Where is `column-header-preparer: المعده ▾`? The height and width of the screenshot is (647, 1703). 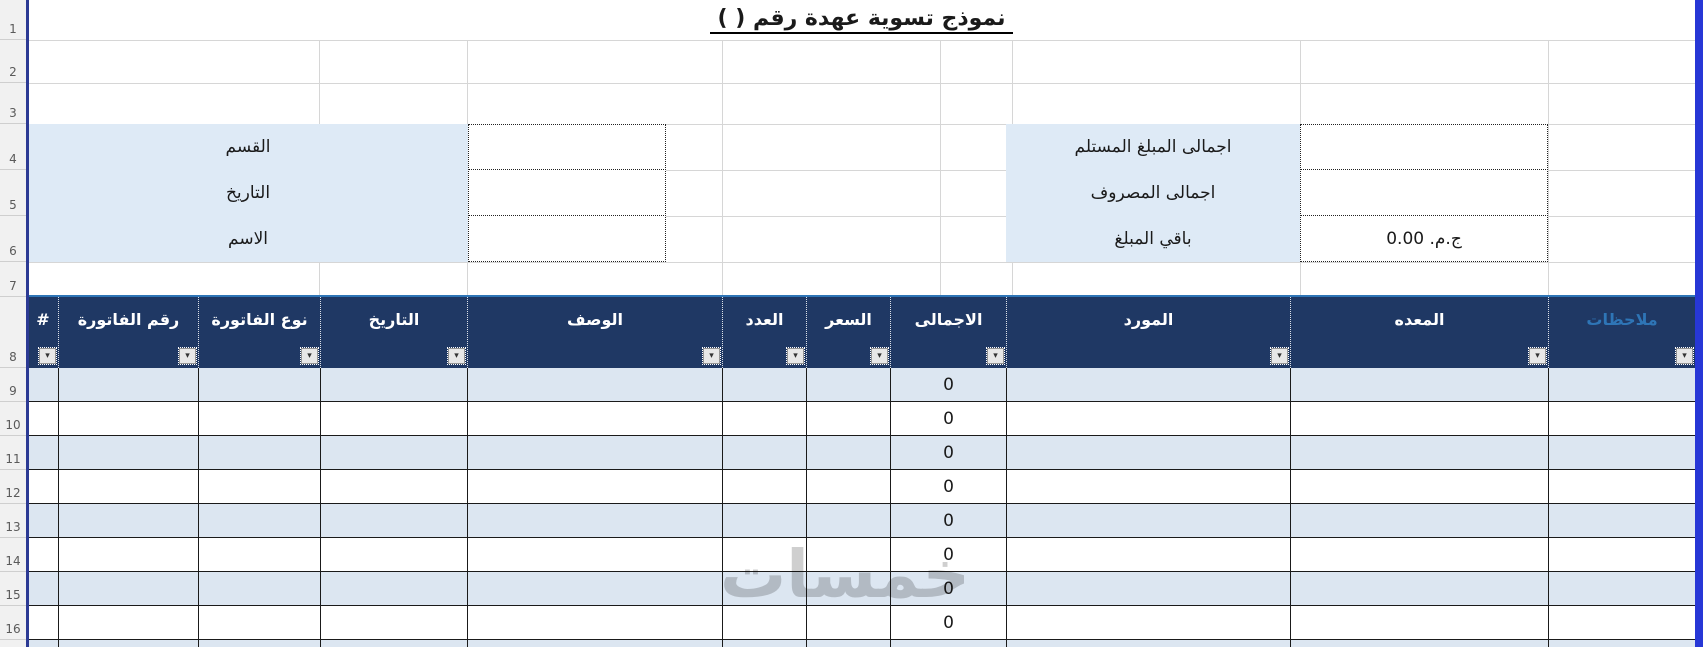
column-header-preparer: المعده ▾ is located at coordinates (1419, 332).